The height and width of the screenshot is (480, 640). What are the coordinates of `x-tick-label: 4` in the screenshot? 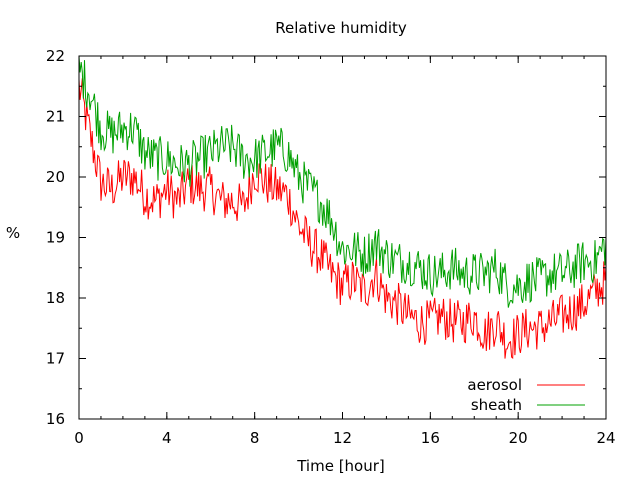 It's located at (167, 438).